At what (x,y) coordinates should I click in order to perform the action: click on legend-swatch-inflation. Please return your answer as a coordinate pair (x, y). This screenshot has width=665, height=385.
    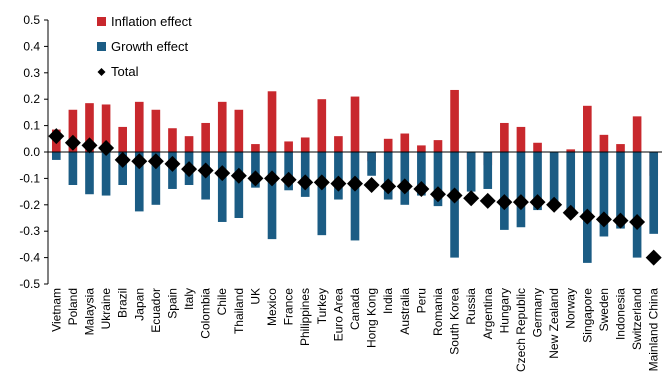
    Looking at the image, I should click on (101, 21).